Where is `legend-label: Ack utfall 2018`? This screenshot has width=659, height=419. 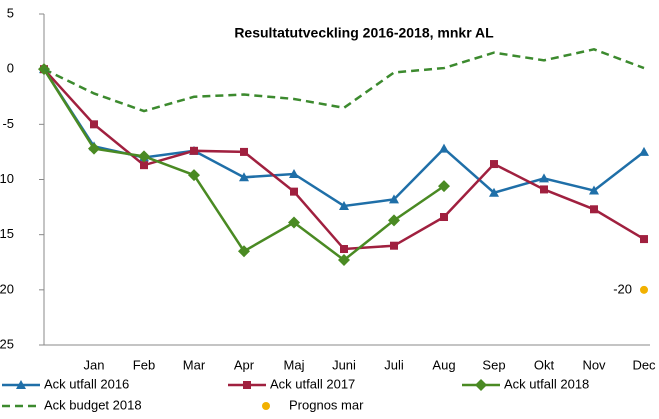 legend-label: Ack utfall 2018 is located at coordinates (546, 383).